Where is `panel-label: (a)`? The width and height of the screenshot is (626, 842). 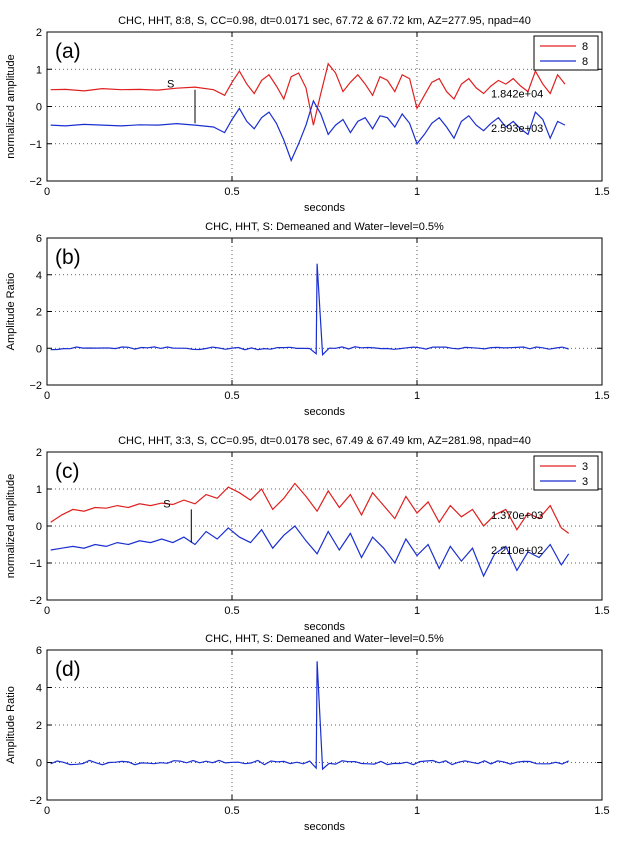 panel-label: (a) is located at coordinates (68, 51).